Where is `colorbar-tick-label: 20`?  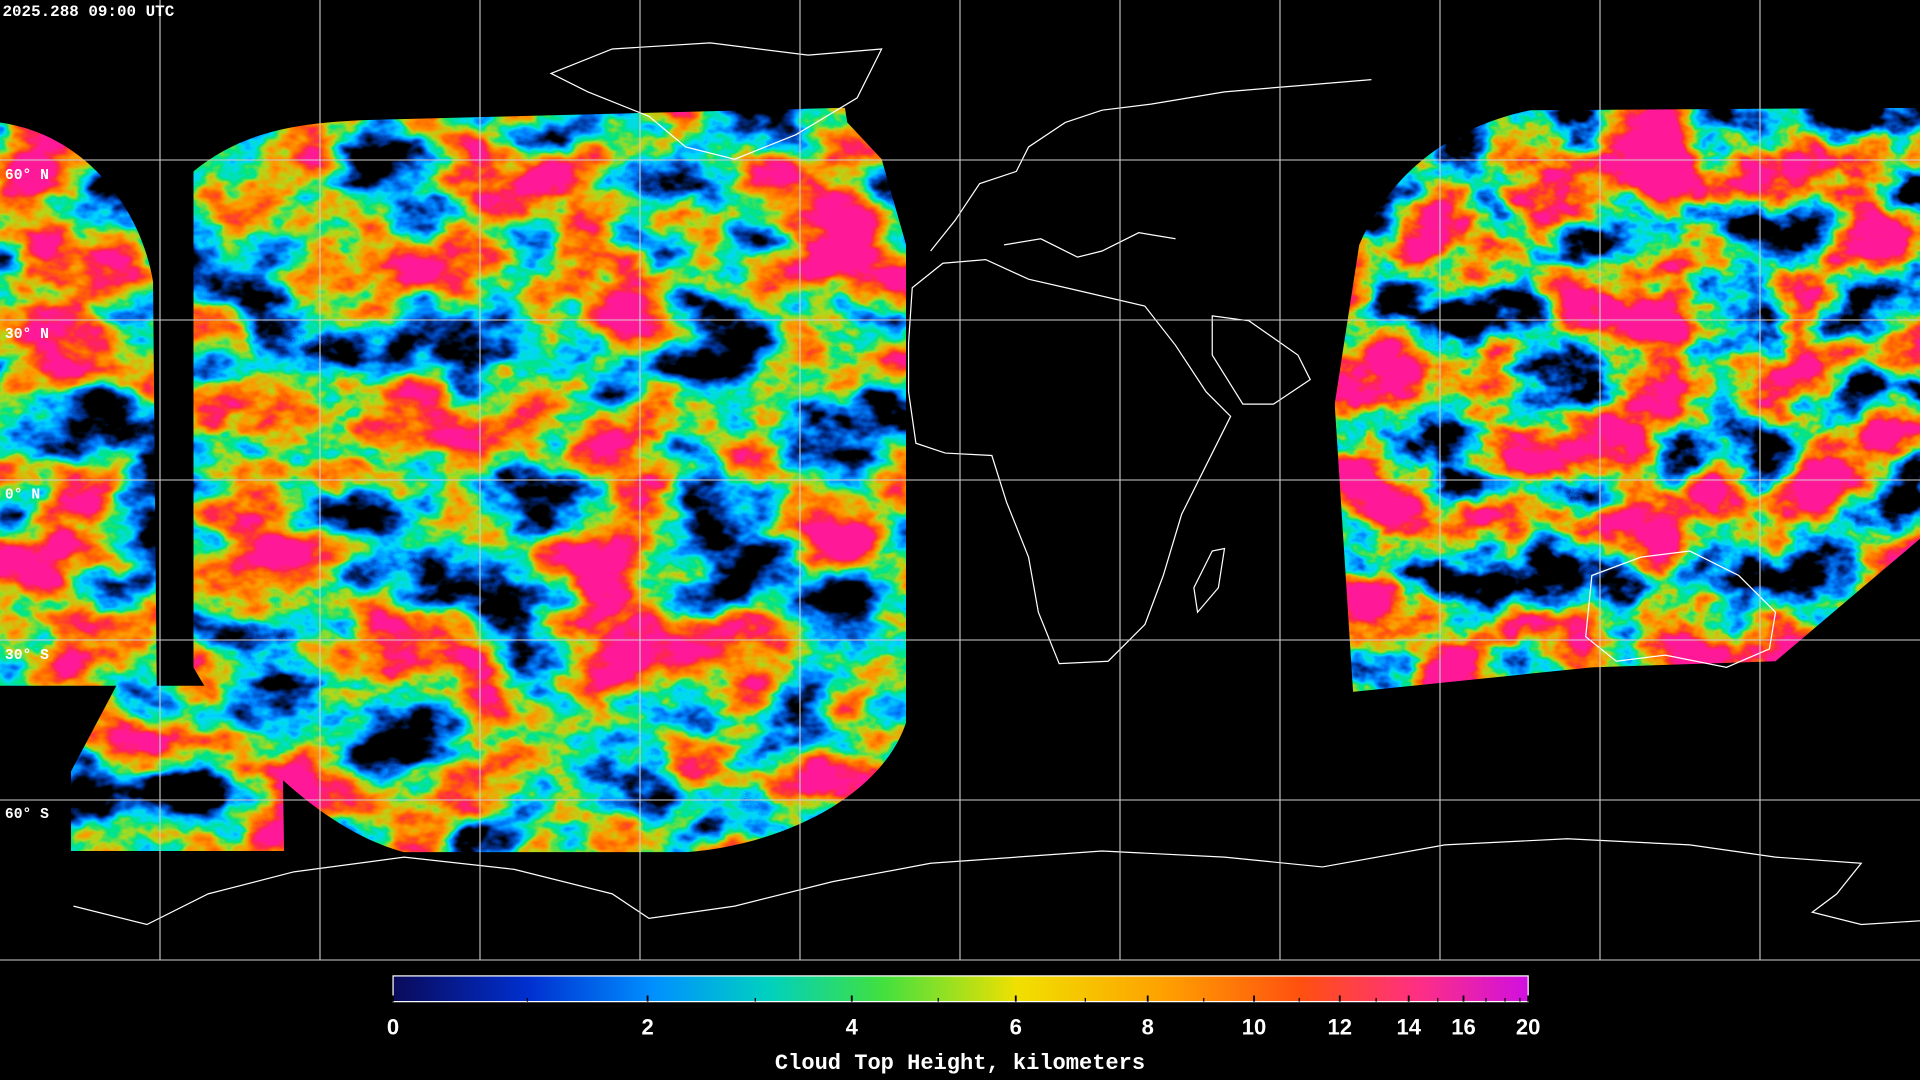 colorbar-tick-label: 20 is located at coordinates (1528, 1027).